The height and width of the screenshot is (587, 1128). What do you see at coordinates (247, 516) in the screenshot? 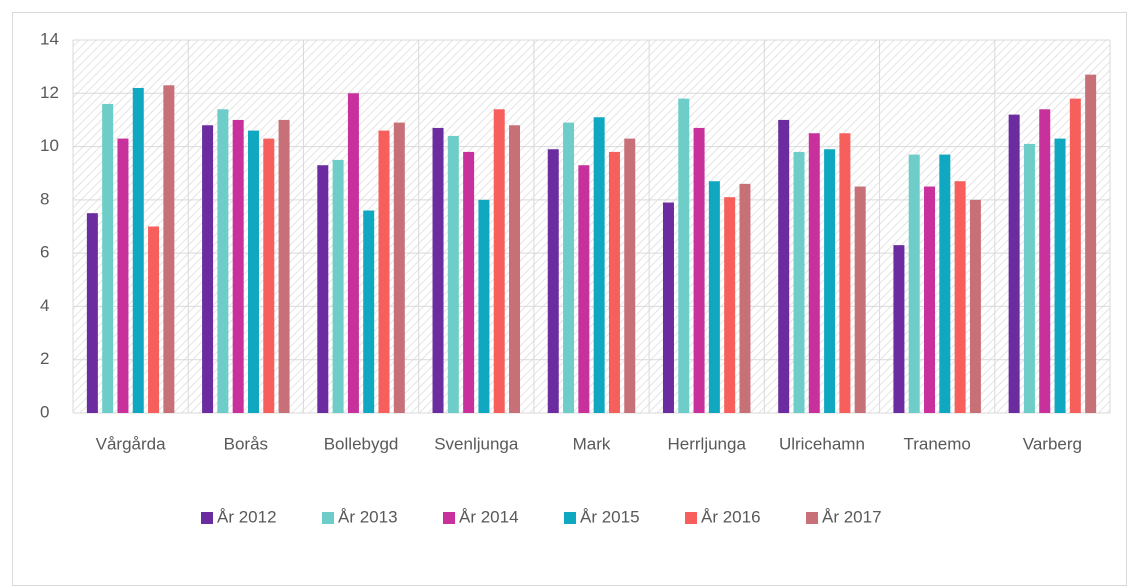
I see `legend-label: År 2012` at bounding box center [247, 516].